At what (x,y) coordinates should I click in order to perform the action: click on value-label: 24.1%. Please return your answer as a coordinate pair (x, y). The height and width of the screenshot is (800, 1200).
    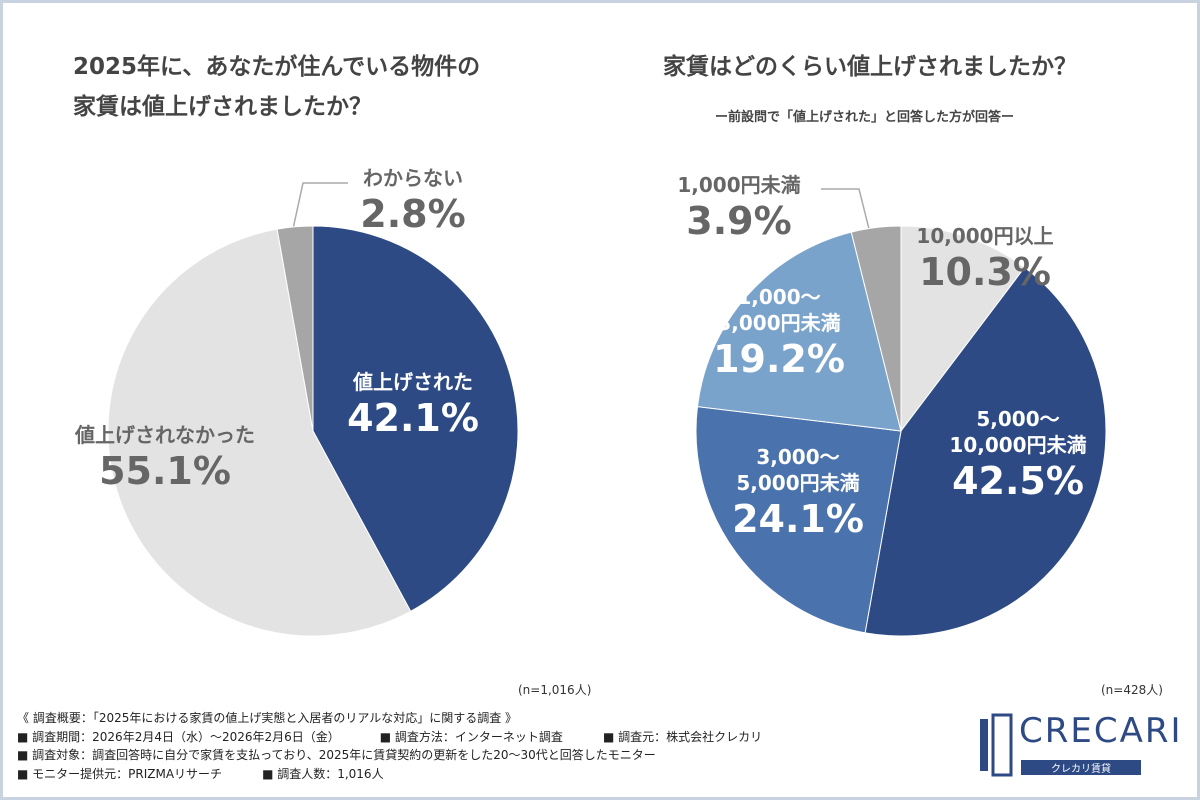
    Looking at the image, I should click on (798, 519).